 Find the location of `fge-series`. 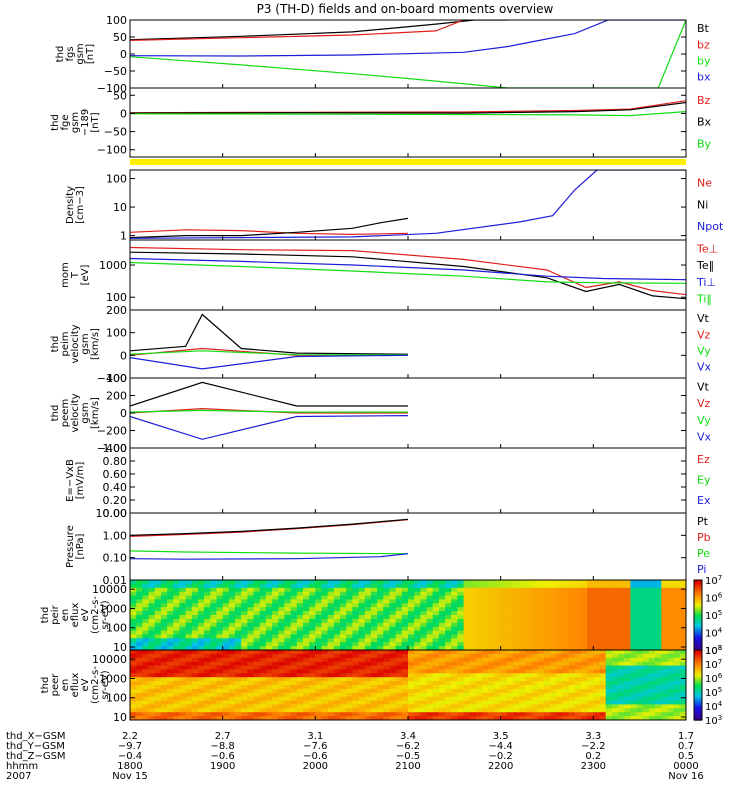

fge-series is located at coordinates (408, 108).